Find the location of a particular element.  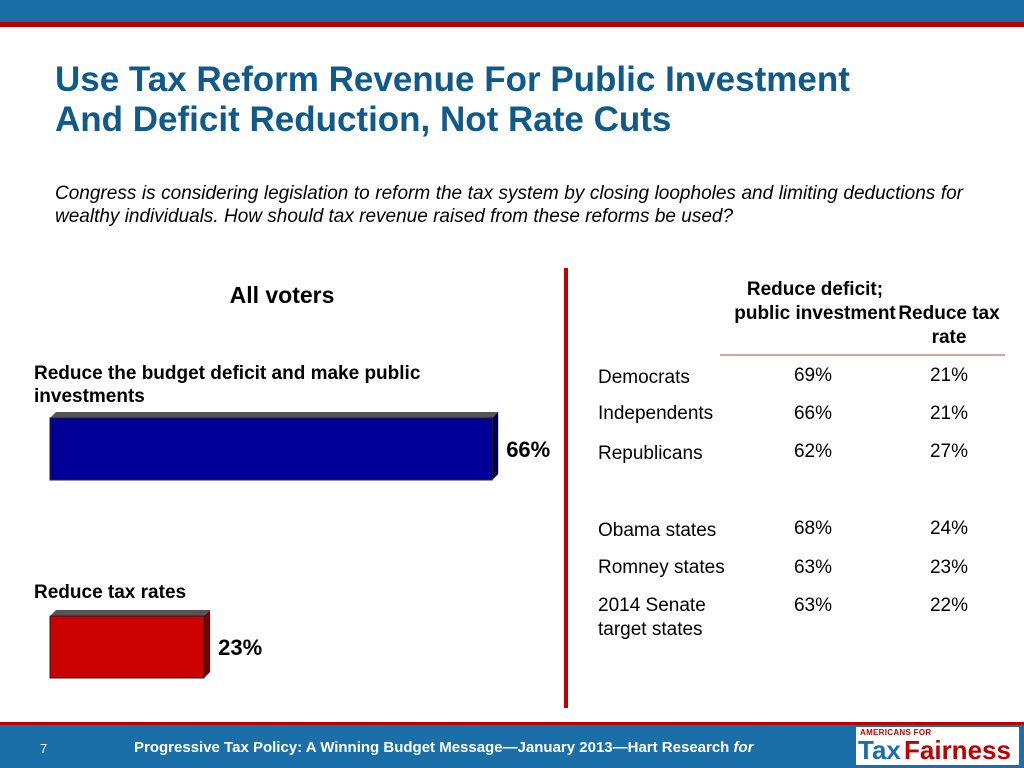

tax-fairness-logo: AMERICANS FOR Tax Fairness is located at coordinates (937, 746).